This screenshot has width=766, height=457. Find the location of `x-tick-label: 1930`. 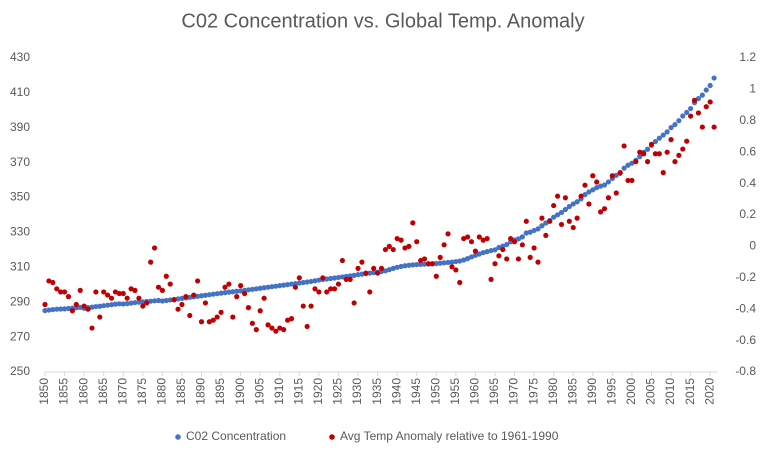

x-tick-label: 1930 is located at coordinates (357, 391).